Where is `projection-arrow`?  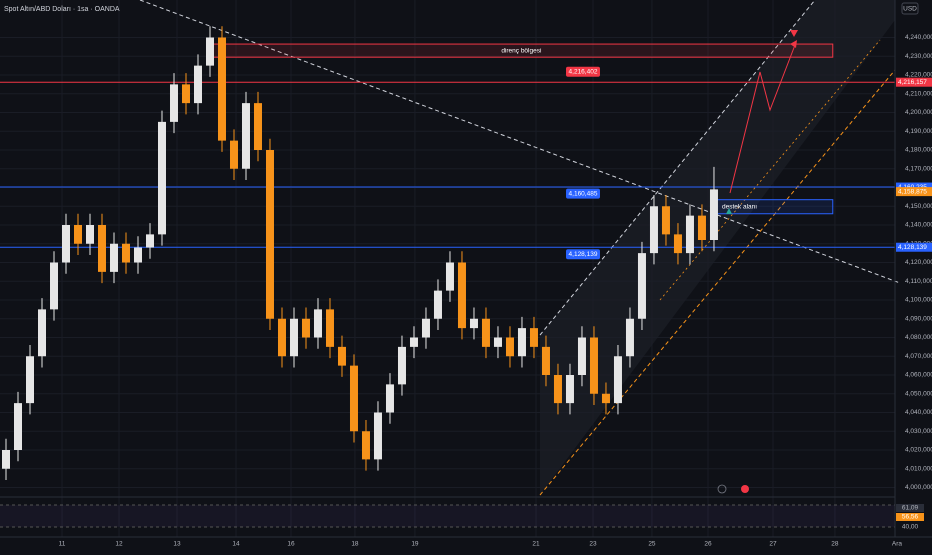 projection-arrow is located at coordinates (762, 119).